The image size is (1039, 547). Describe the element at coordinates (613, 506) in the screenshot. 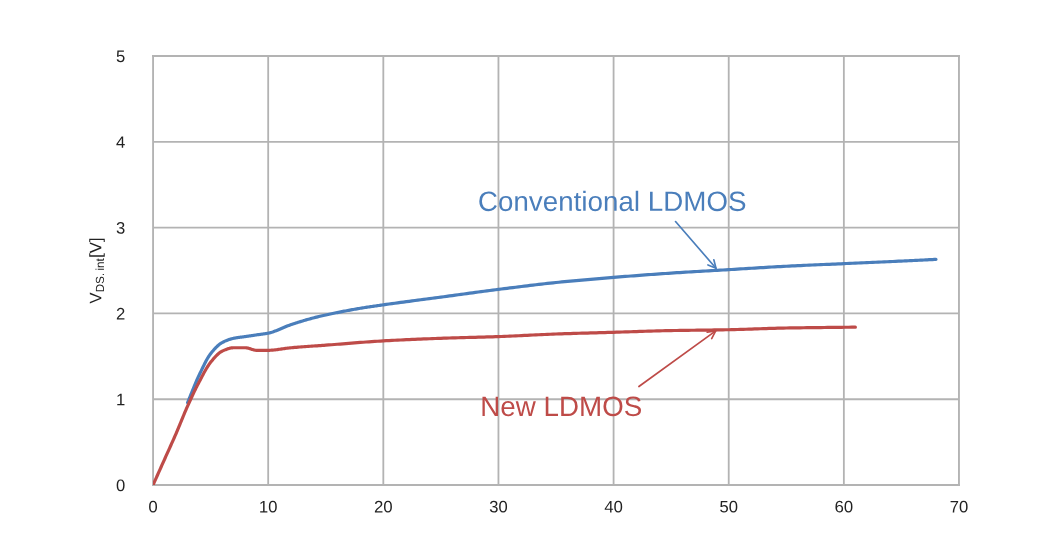

I see `x-tick-label: 40` at that location.